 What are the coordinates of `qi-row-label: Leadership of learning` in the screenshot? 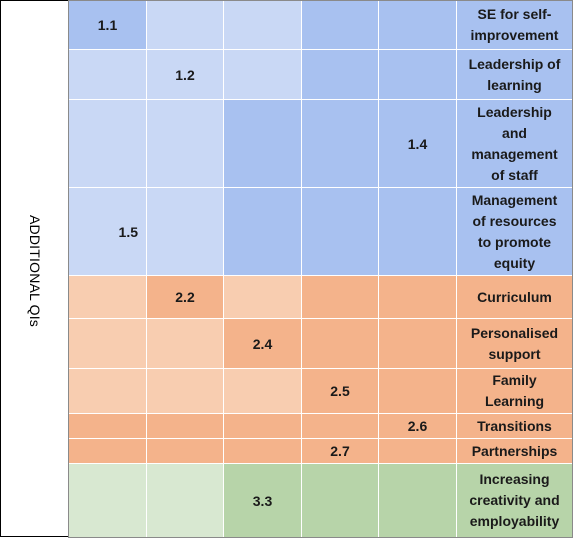 It's located at (514, 74).